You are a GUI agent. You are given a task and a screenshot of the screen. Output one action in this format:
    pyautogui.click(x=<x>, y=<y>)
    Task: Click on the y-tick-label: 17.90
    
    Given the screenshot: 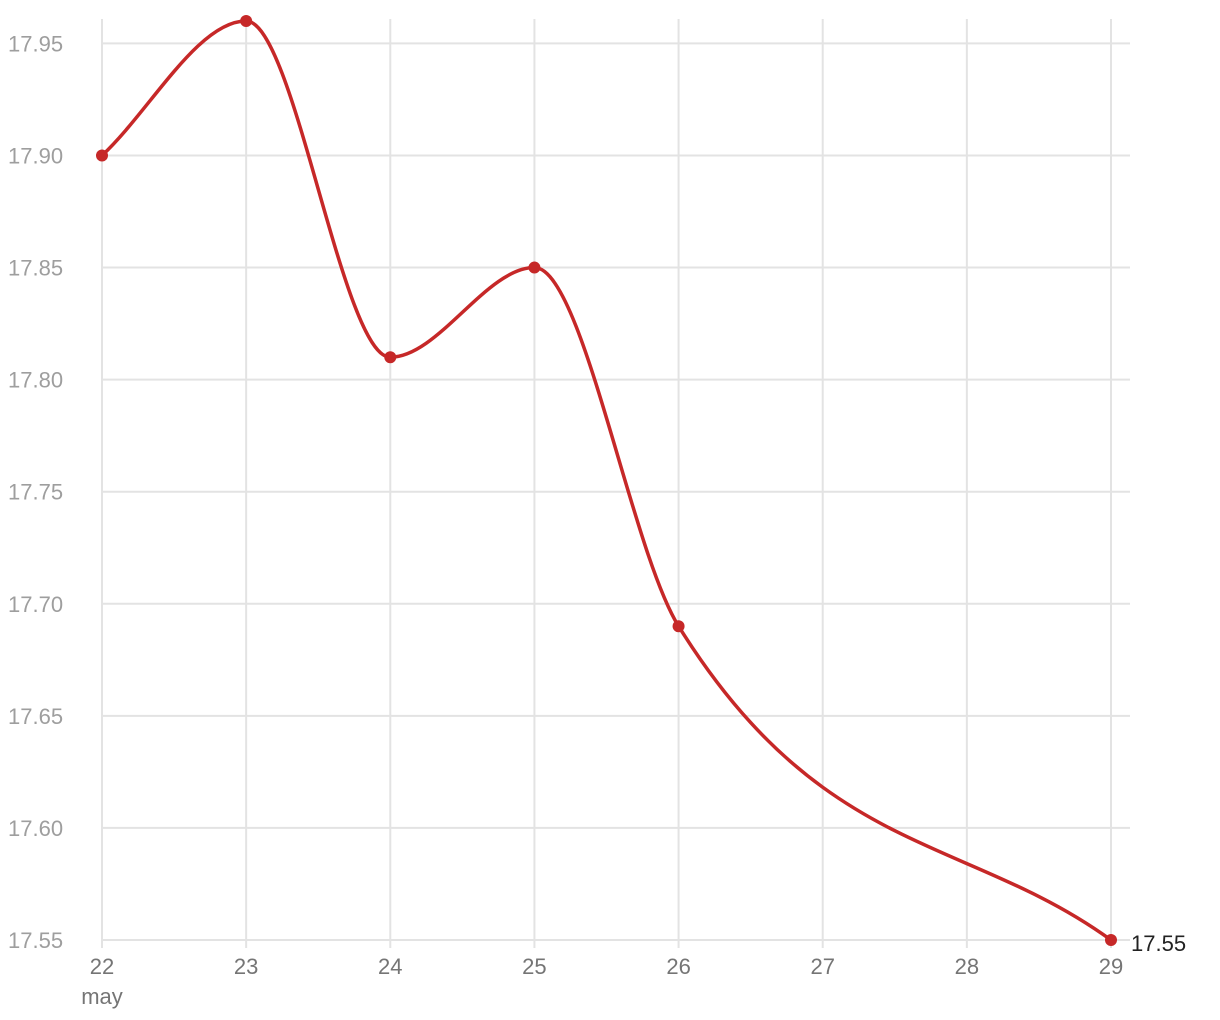 What is the action you would take?
    pyautogui.click(x=35, y=155)
    